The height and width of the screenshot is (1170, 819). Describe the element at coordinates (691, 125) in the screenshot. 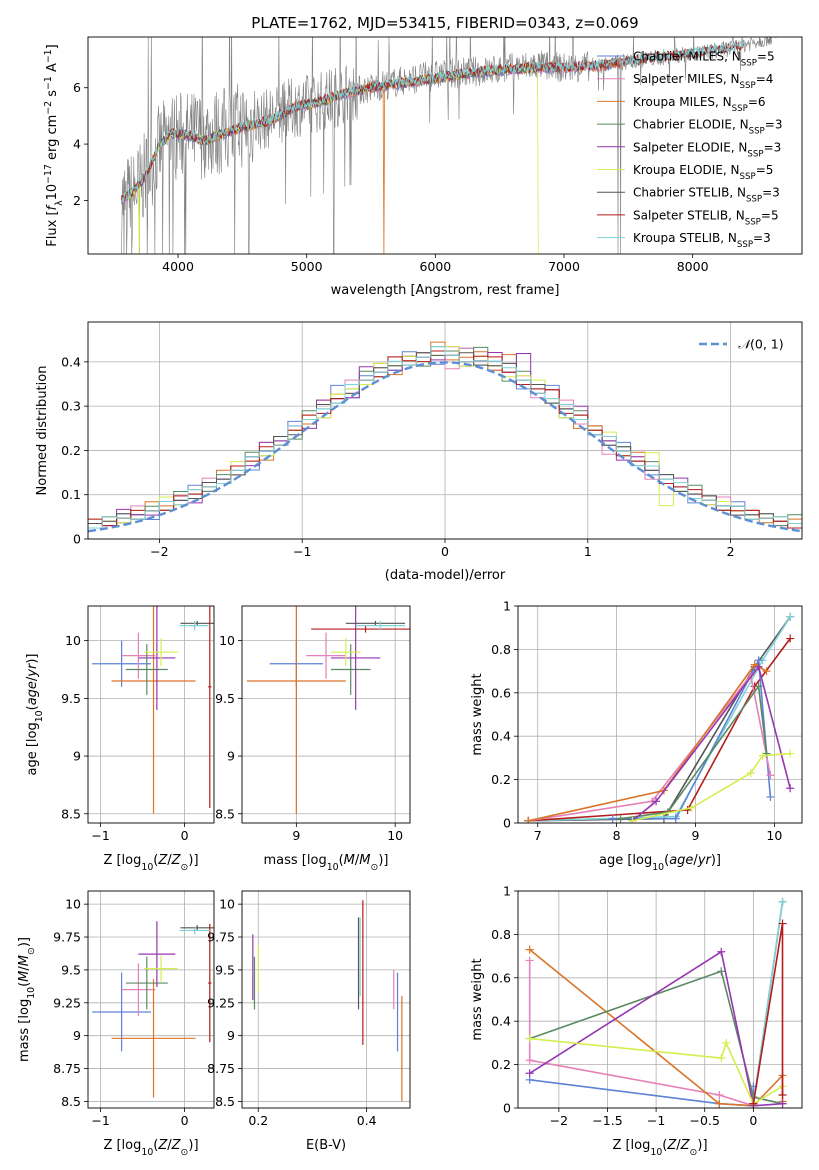

I see `label-part: Chabrier ELODIE, N` at that location.